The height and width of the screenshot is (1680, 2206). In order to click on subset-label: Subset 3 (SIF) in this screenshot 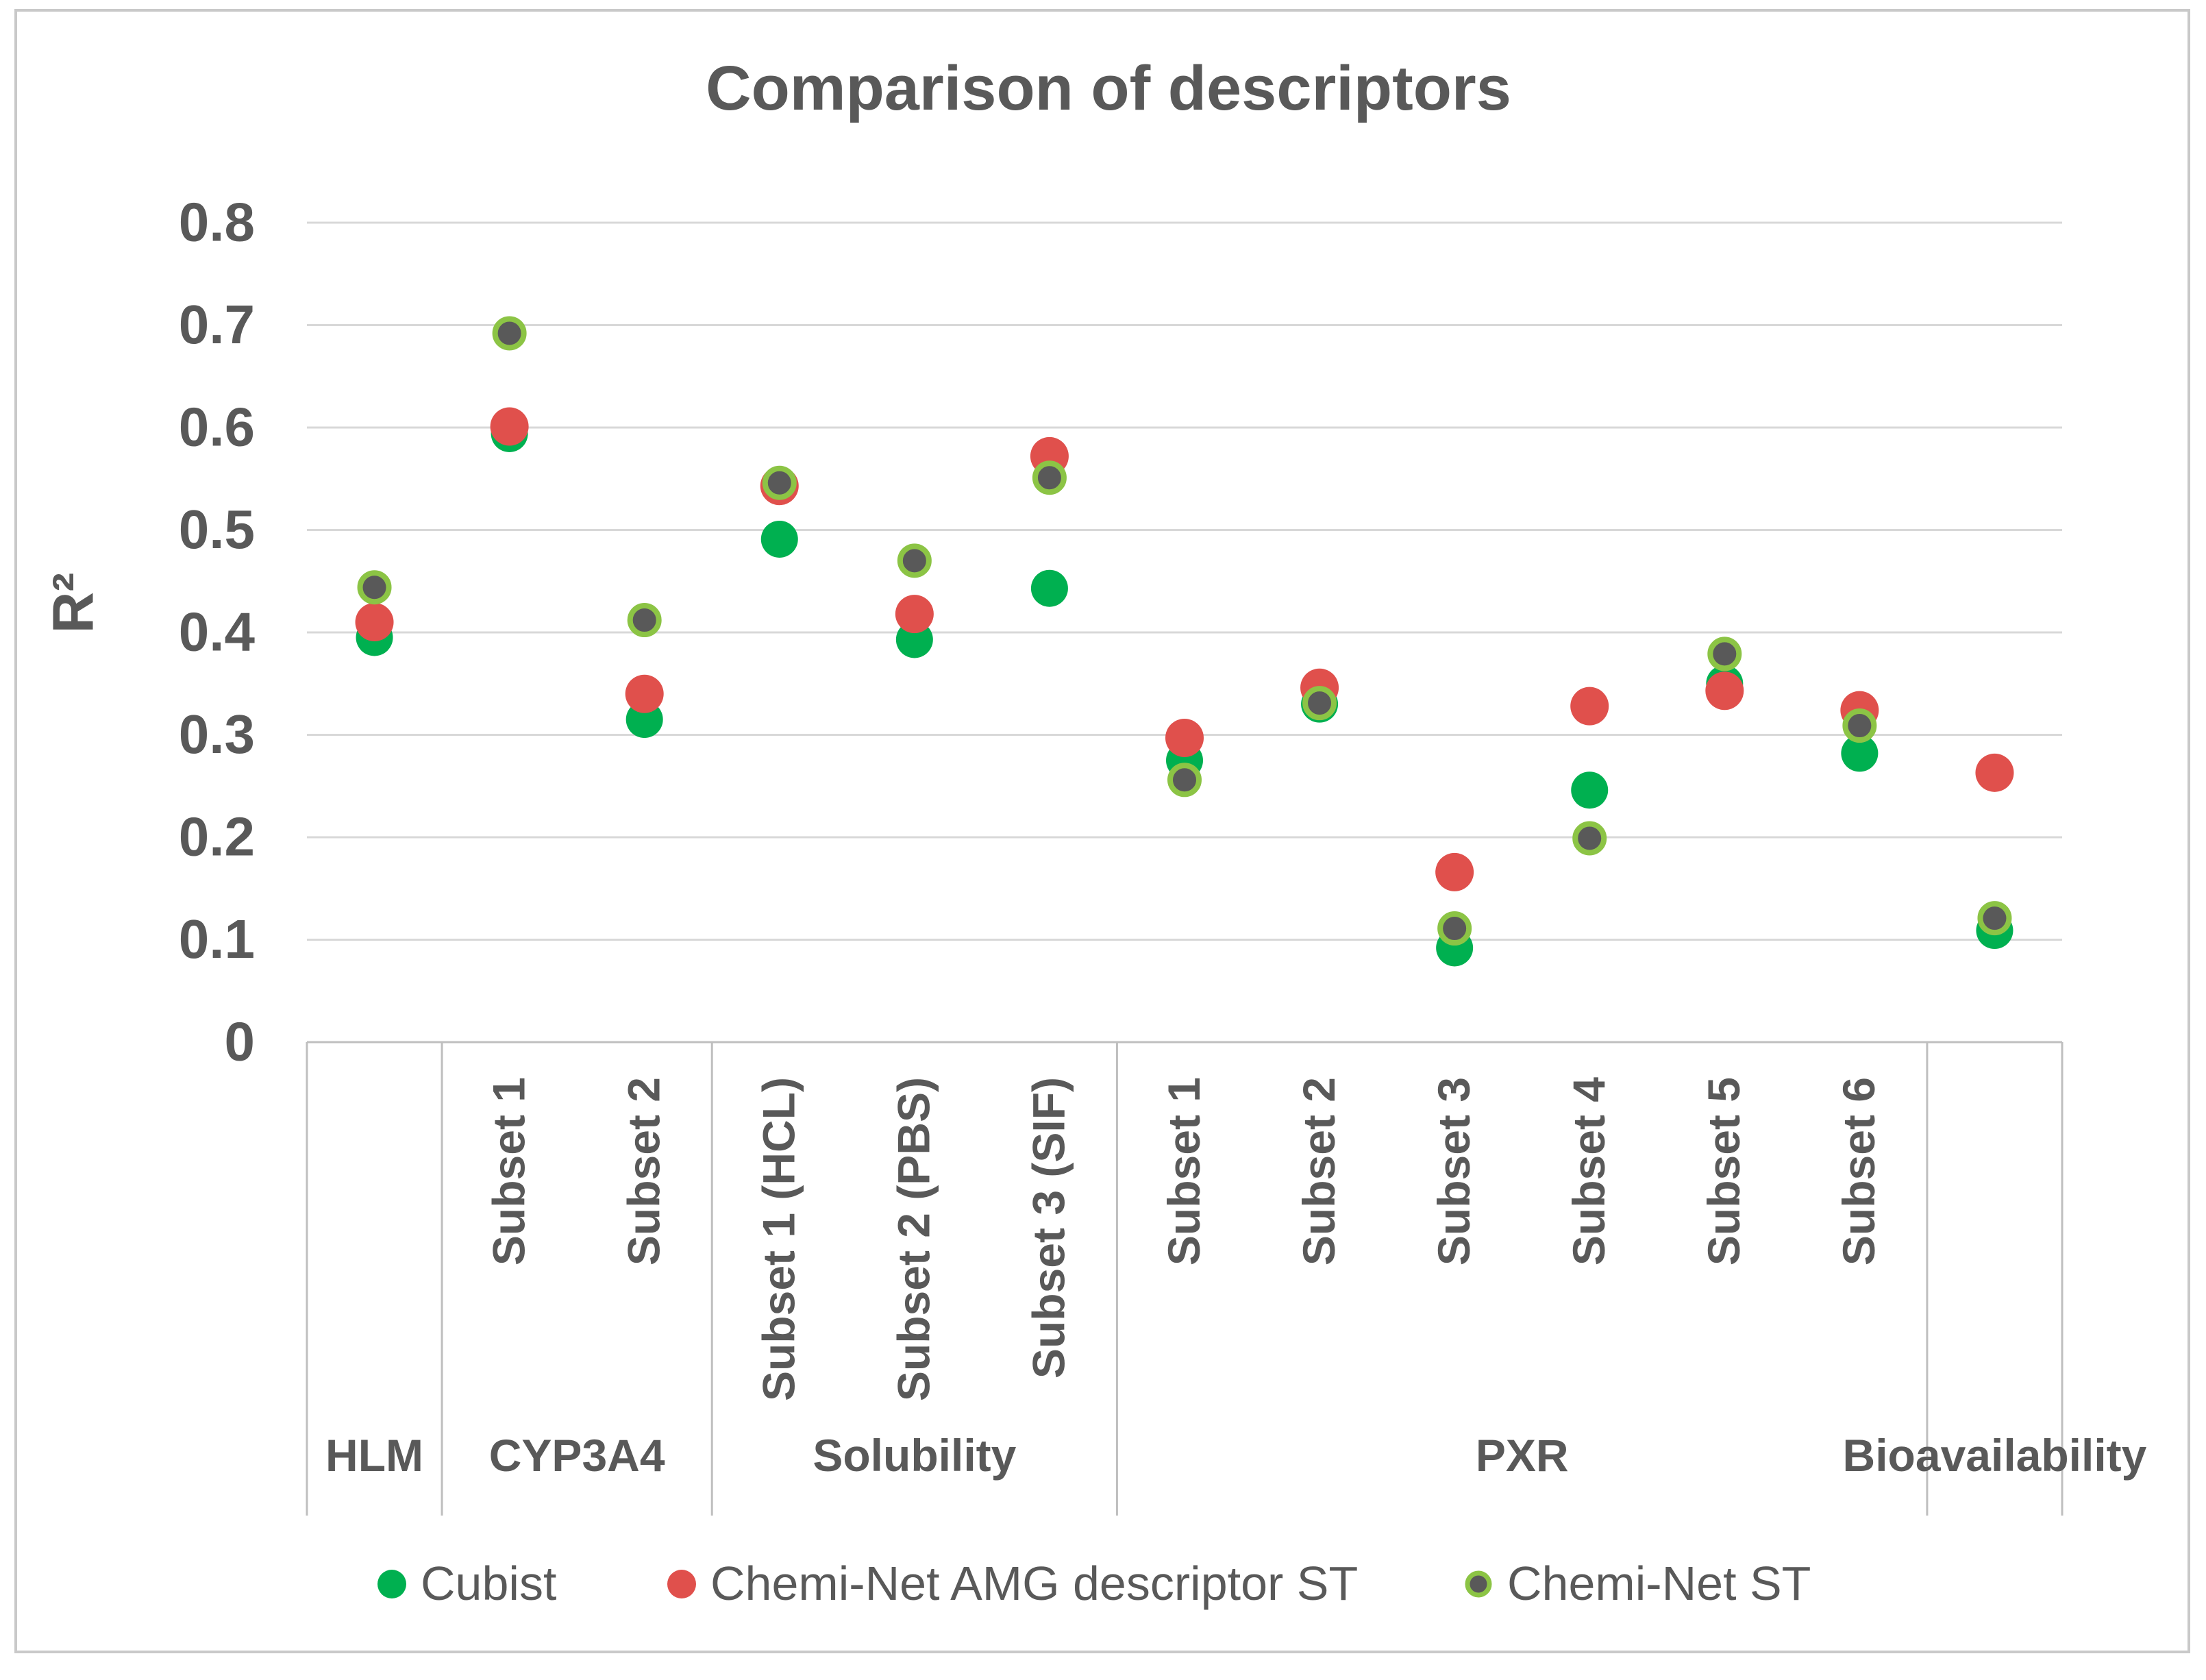, I will do `click(1049, 1228)`.